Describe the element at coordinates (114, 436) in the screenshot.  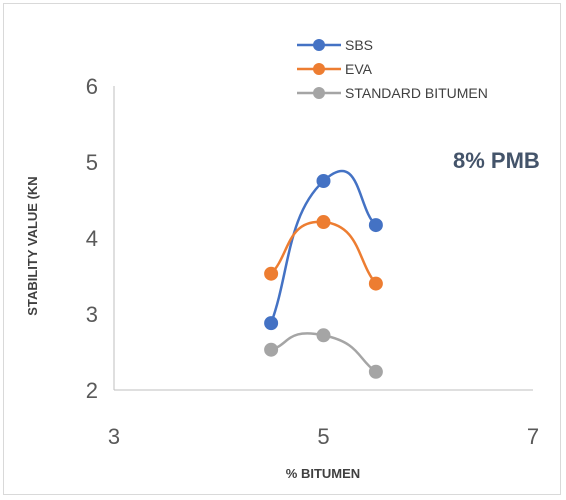
I see `x-tick-label: 3` at that location.